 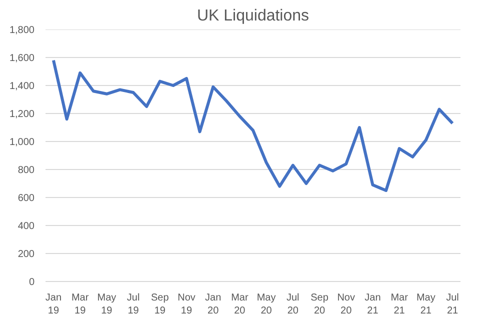 I want to click on y-tick-label: 200, so click(x=26, y=254).